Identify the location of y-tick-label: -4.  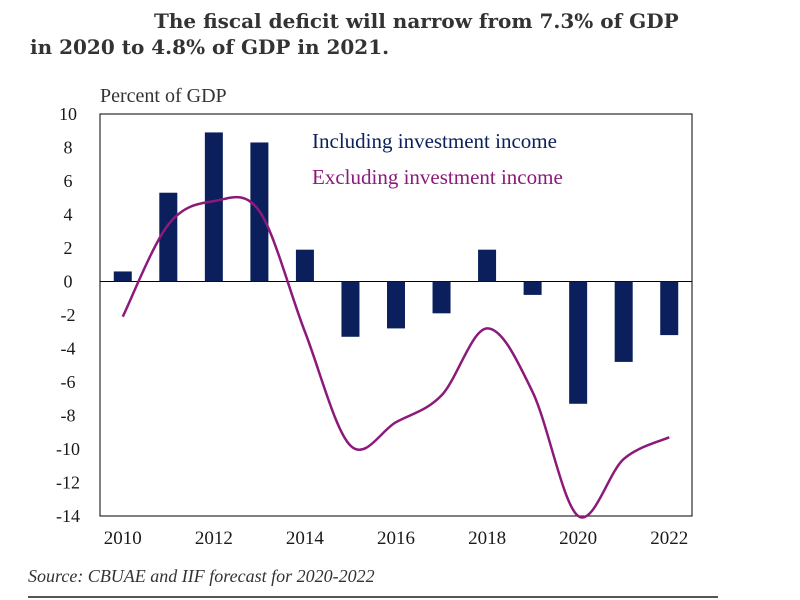
(68, 349).